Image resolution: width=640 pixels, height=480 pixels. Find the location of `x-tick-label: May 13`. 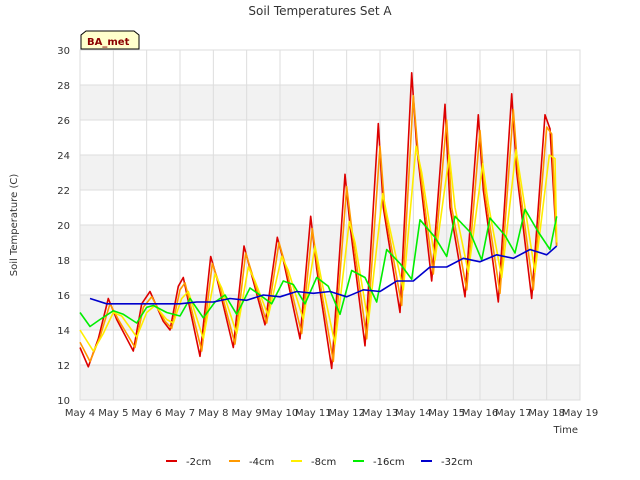

x-tick-label: May 13 is located at coordinates (380, 413).